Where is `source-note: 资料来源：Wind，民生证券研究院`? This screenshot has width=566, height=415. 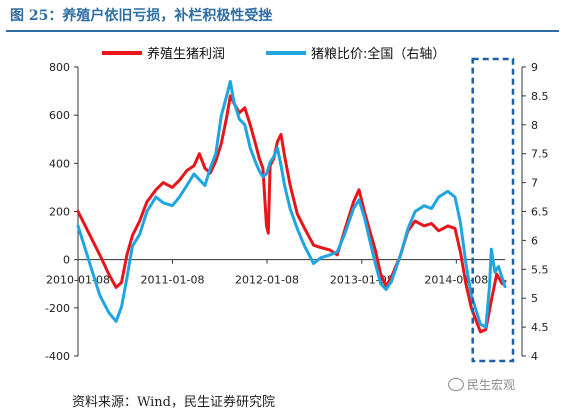 source-note: 资料来源：Wind，民生证券研究院 is located at coordinates (173, 402).